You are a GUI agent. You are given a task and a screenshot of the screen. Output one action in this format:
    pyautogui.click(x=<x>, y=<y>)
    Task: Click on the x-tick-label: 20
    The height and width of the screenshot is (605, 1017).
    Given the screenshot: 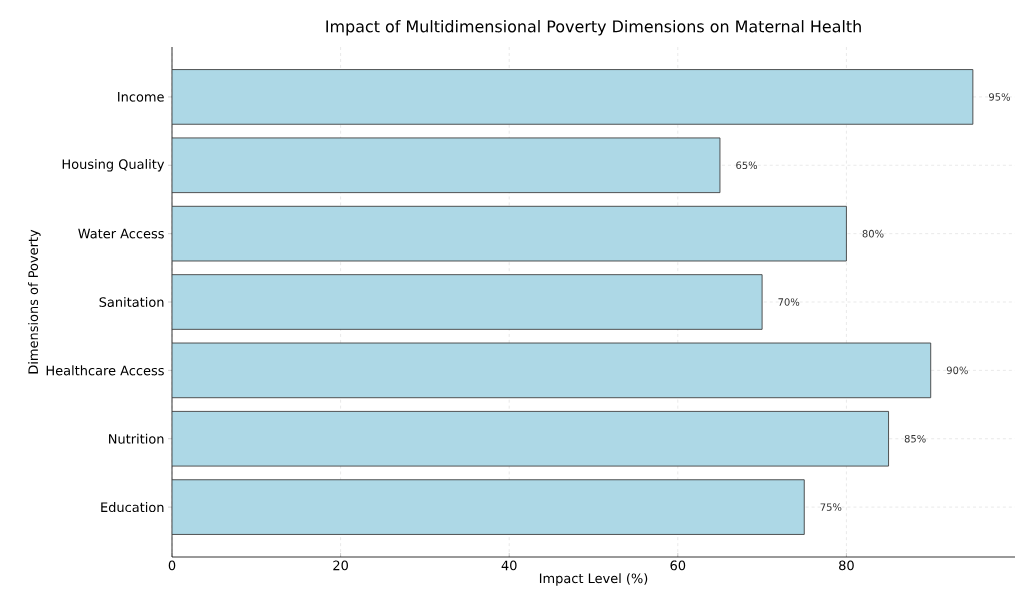 What is the action you would take?
    pyautogui.click(x=340, y=565)
    